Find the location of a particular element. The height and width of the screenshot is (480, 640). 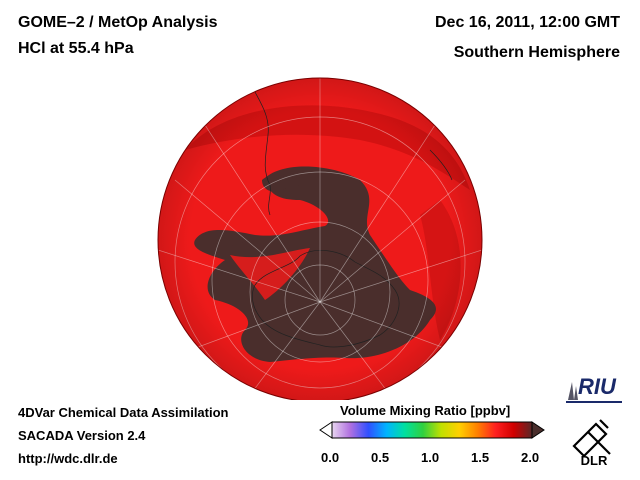

map-title: GOME–2 / MetOp Analysis is located at coordinates (118, 22).